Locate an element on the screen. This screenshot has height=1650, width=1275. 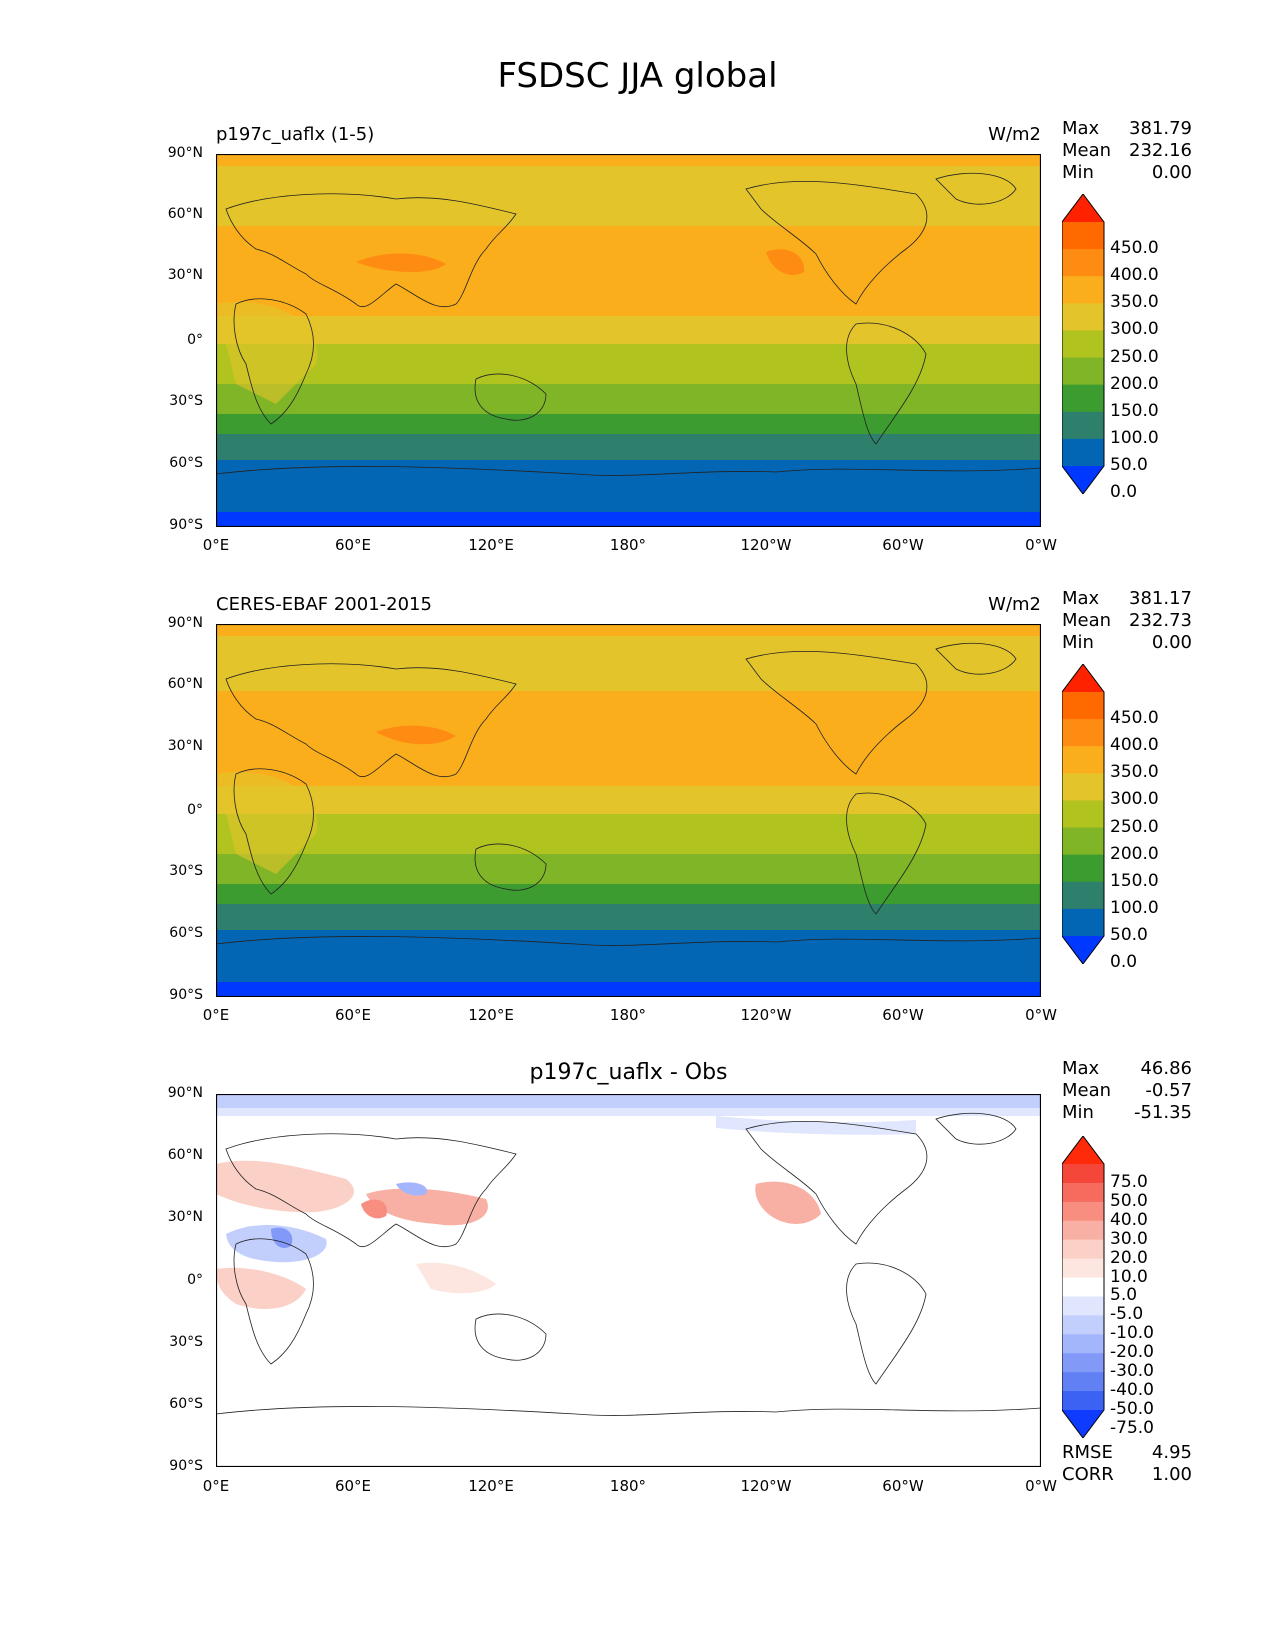
corr-value: 1.00 is located at coordinates (1171, 1474).